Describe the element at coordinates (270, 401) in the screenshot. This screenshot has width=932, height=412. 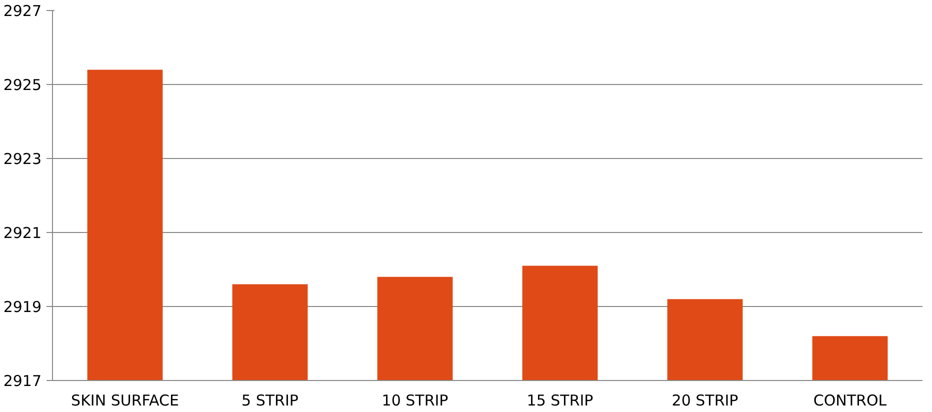
I see `x-tick-label: 5 STRIP` at that location.